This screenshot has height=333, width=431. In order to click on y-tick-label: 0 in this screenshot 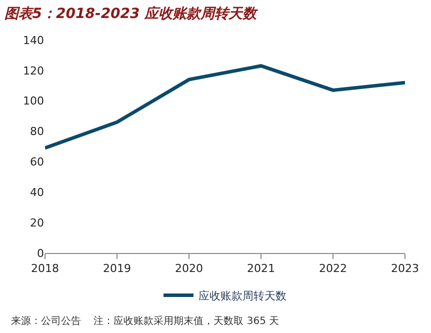, I will do `click(40, 253)`.